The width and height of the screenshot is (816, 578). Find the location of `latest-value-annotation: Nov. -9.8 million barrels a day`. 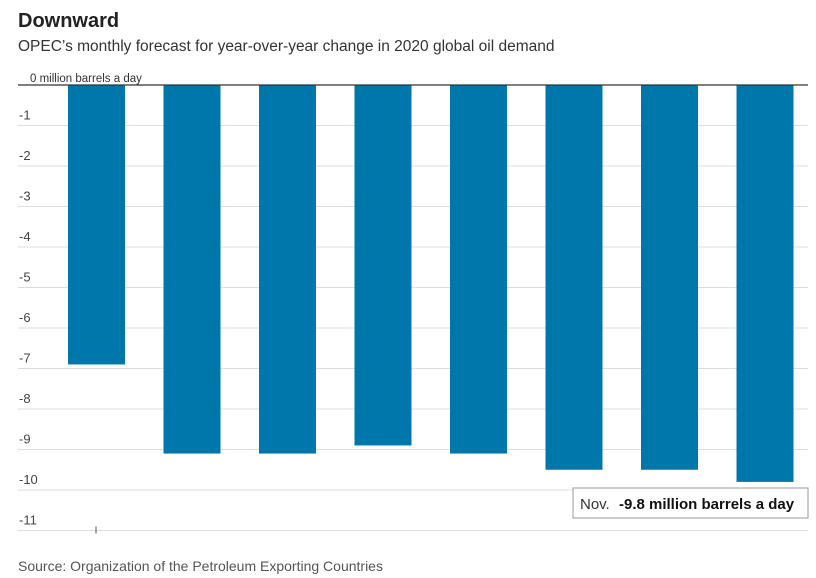

latest-value-annotation: Nov. -9.8 million barrels a day is located at coordinates (690, 503).